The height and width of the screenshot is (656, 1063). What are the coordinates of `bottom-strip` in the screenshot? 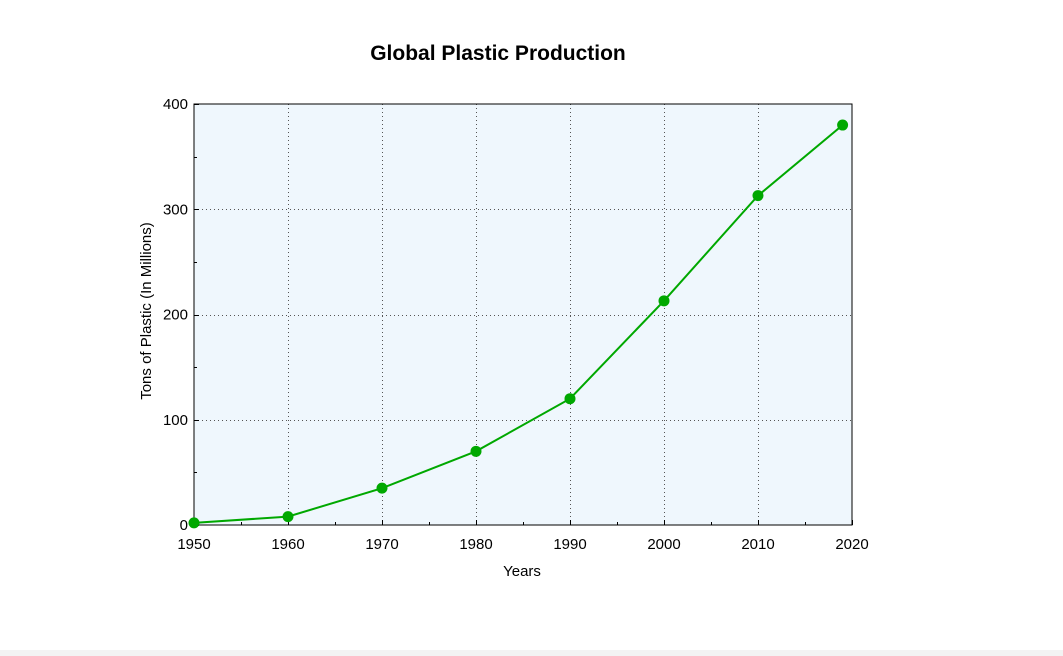 It's located at (531, 653).